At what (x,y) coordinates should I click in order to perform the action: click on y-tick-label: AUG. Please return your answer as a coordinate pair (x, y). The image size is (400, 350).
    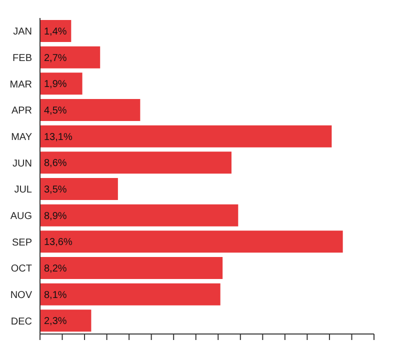
    Looking at the image, I should click on (21, 216).